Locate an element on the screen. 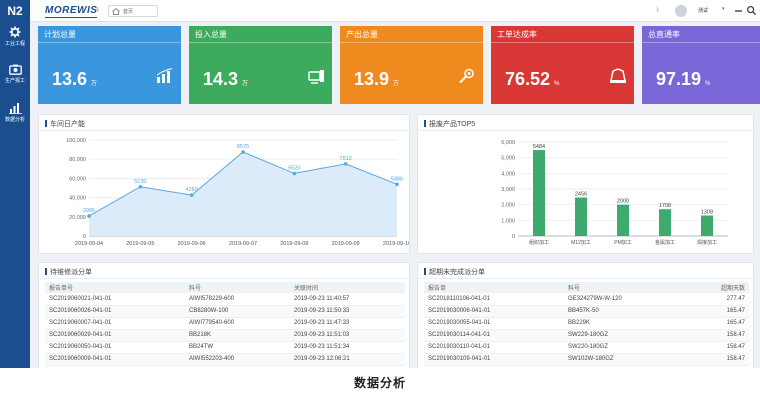 This screenshot has height=400, width=760. y-tick-label: 100,000 is located at coordinates (76, 141).